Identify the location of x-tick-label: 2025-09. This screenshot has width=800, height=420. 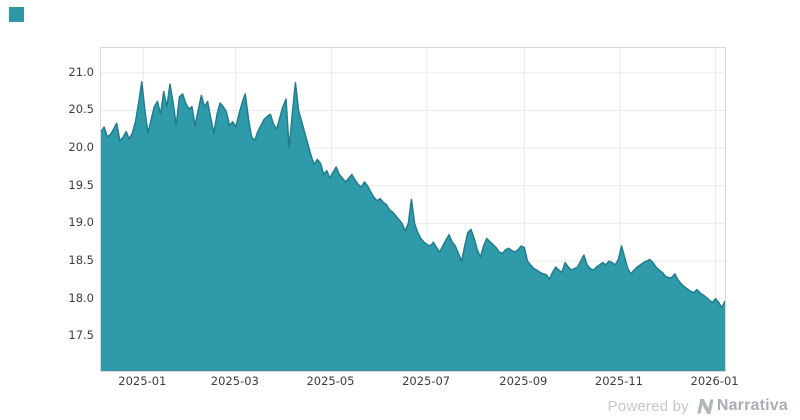
(523, 381).